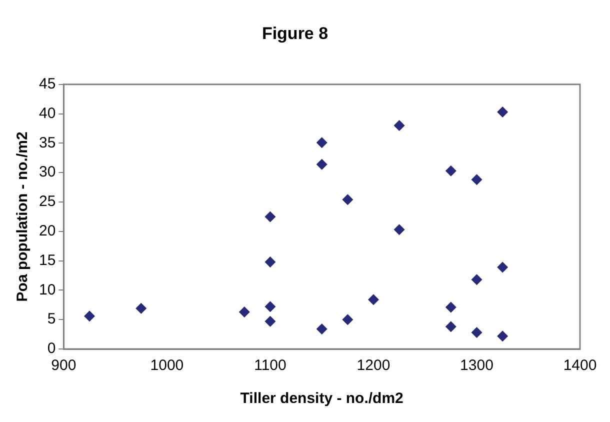  Describe the element at coordinates (47, 260) in the screenshot. I see `y-tick-label: 15` at that location.